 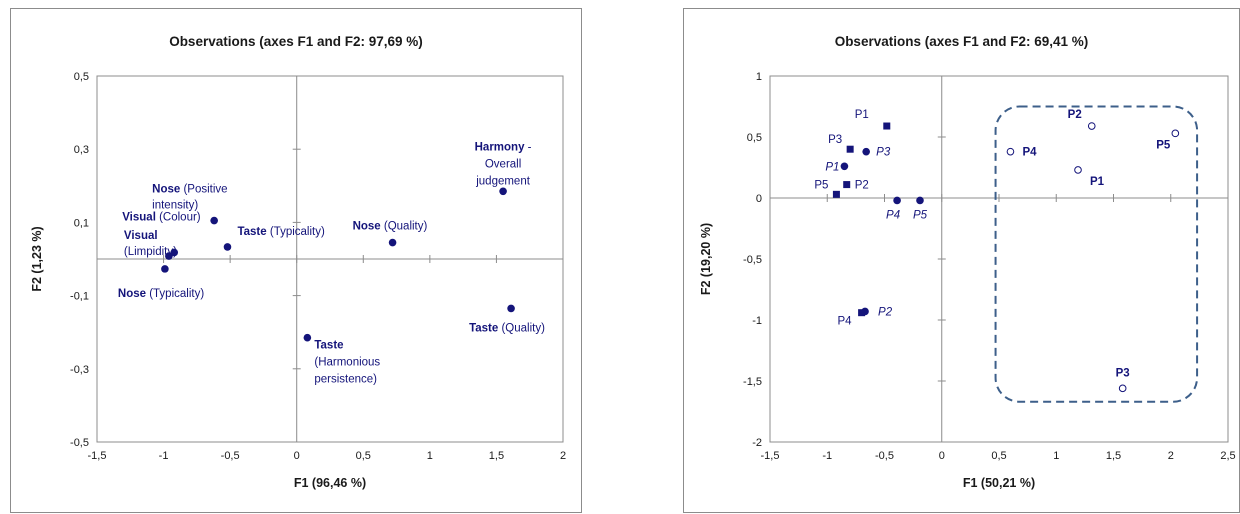 I want to click on x-axis-label: F1 (50,21 %), so click(x=999, y=483).